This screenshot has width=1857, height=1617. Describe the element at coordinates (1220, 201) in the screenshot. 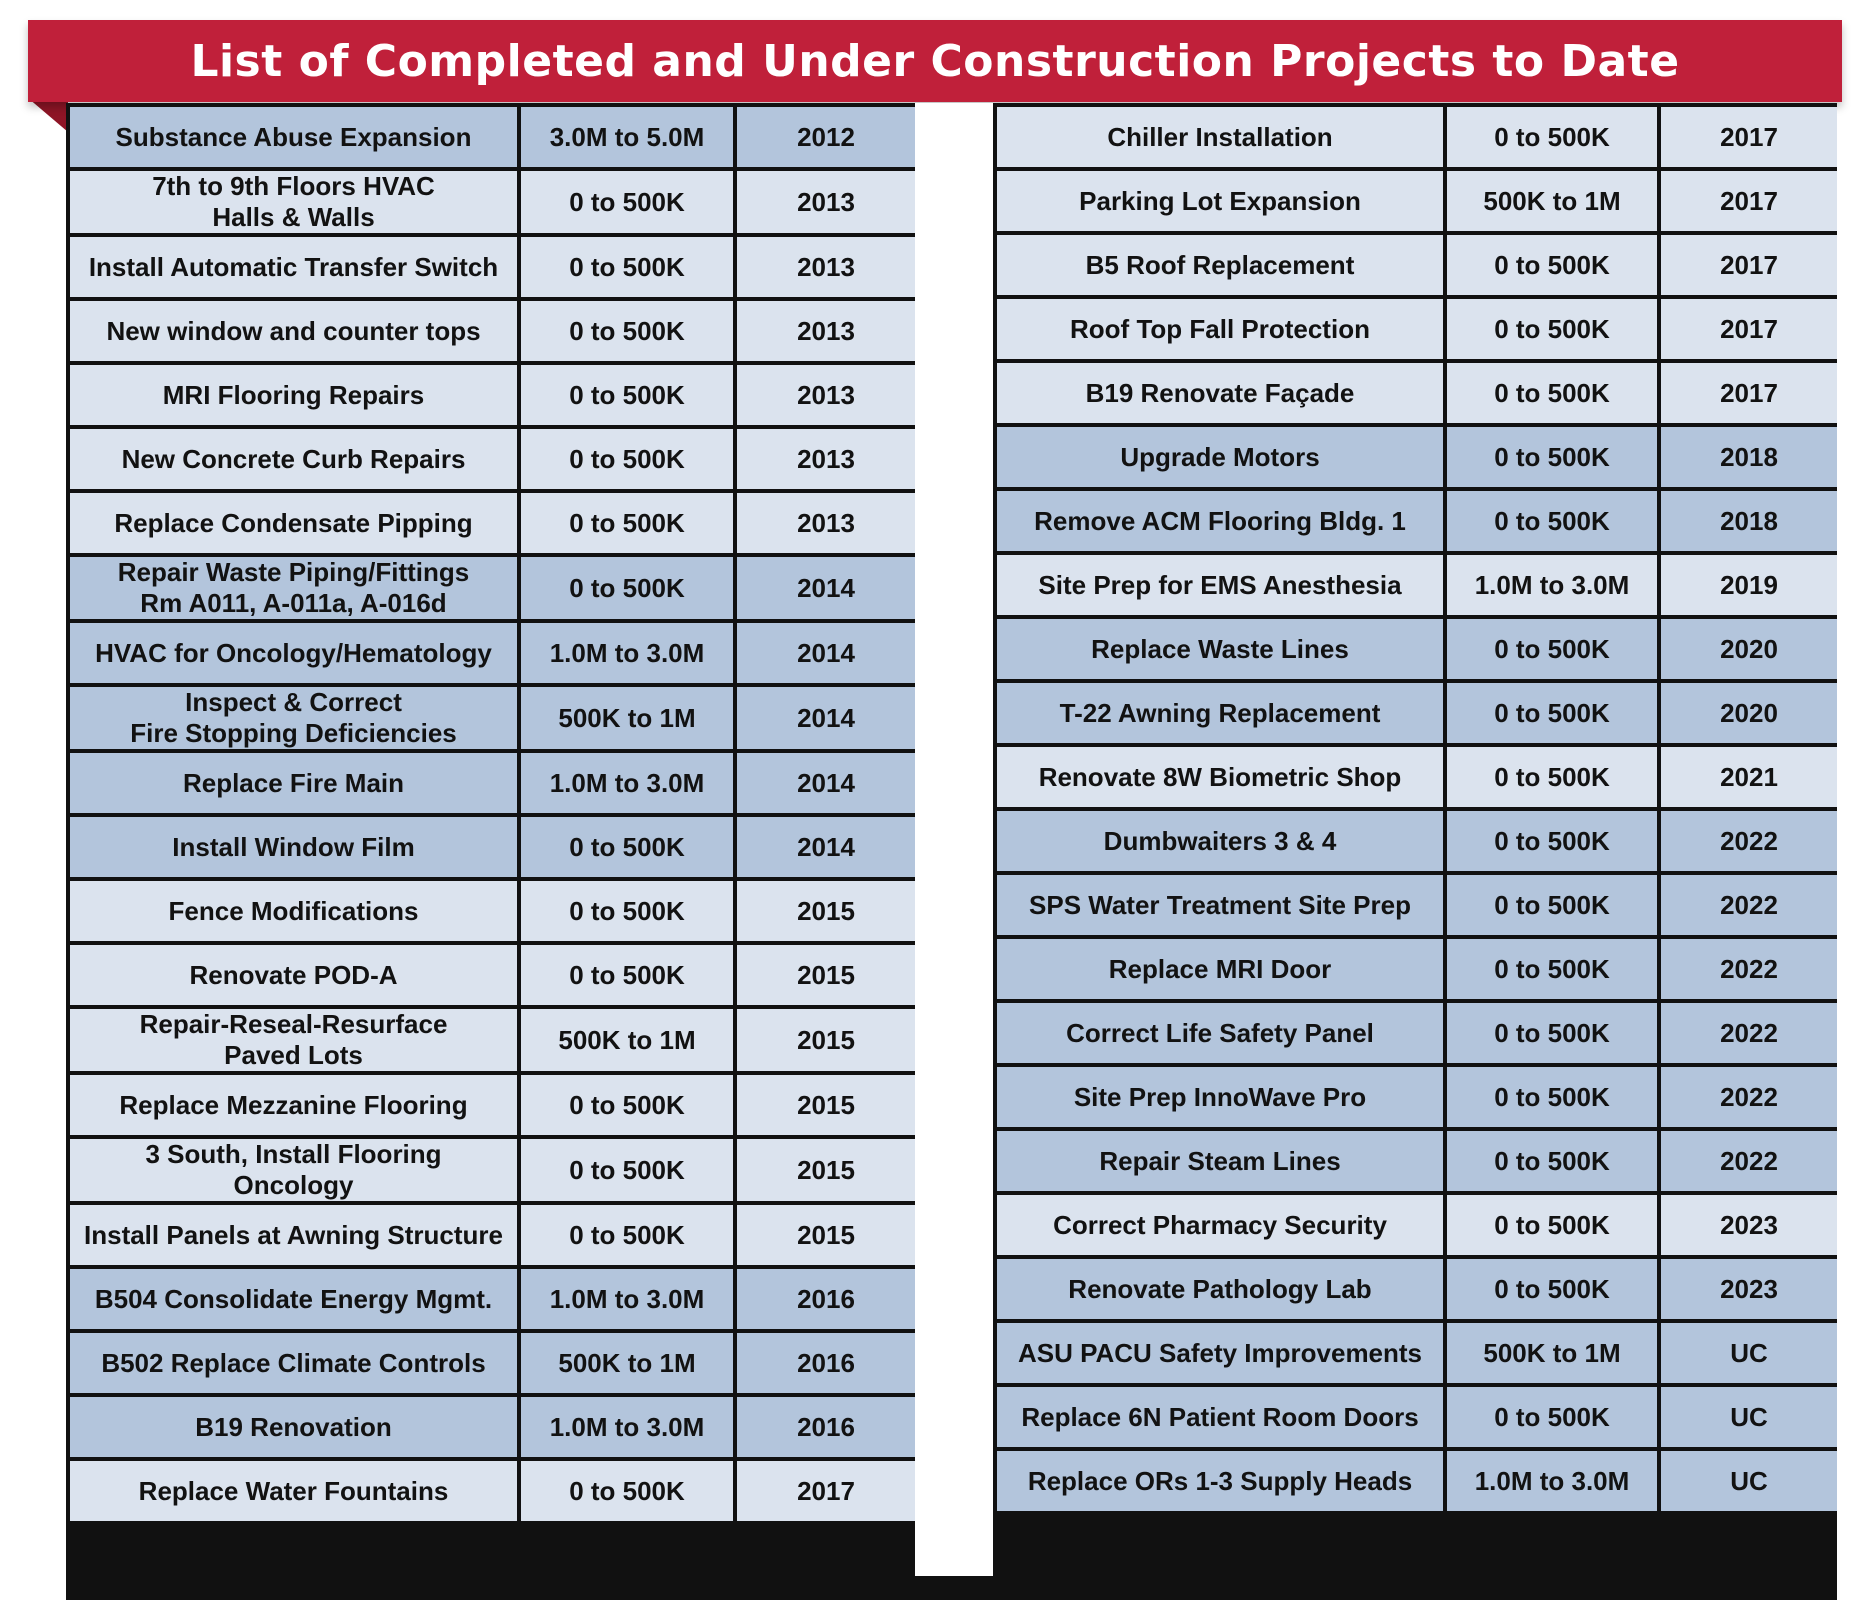

I see `project-name-cell: Parking Lot Expansion` at that location.